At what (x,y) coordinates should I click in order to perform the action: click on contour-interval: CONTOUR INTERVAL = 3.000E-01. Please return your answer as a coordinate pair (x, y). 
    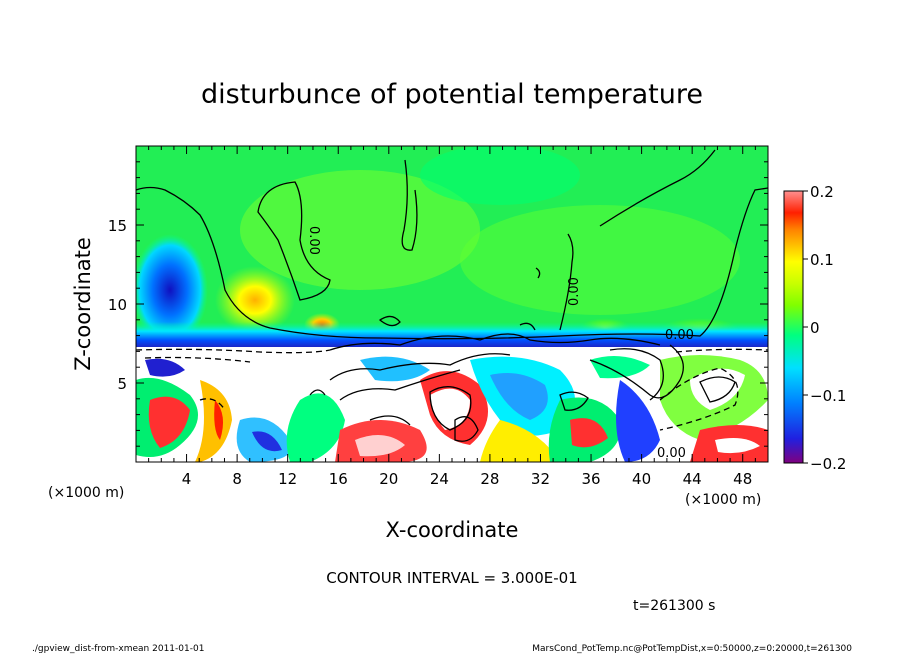
    Looking at the image, I should click on (451, 578).